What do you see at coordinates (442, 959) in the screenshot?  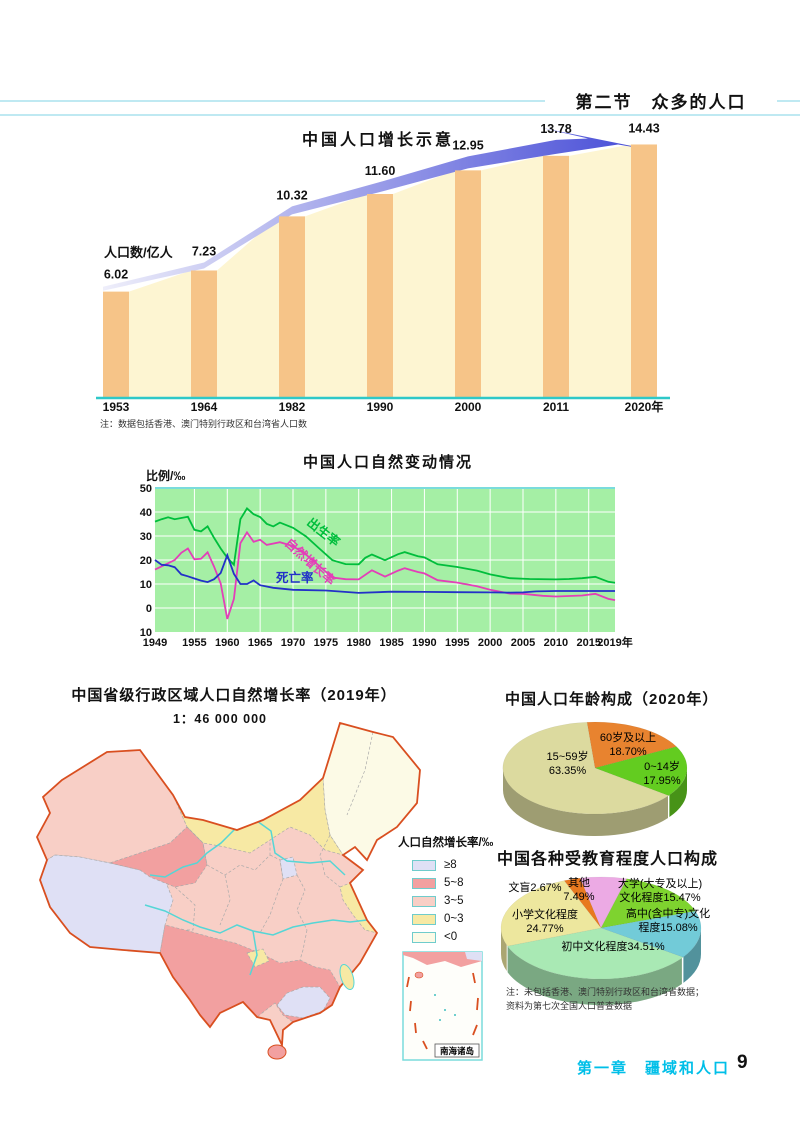 I see `inset-mainland` at bounding box center [442, 959].